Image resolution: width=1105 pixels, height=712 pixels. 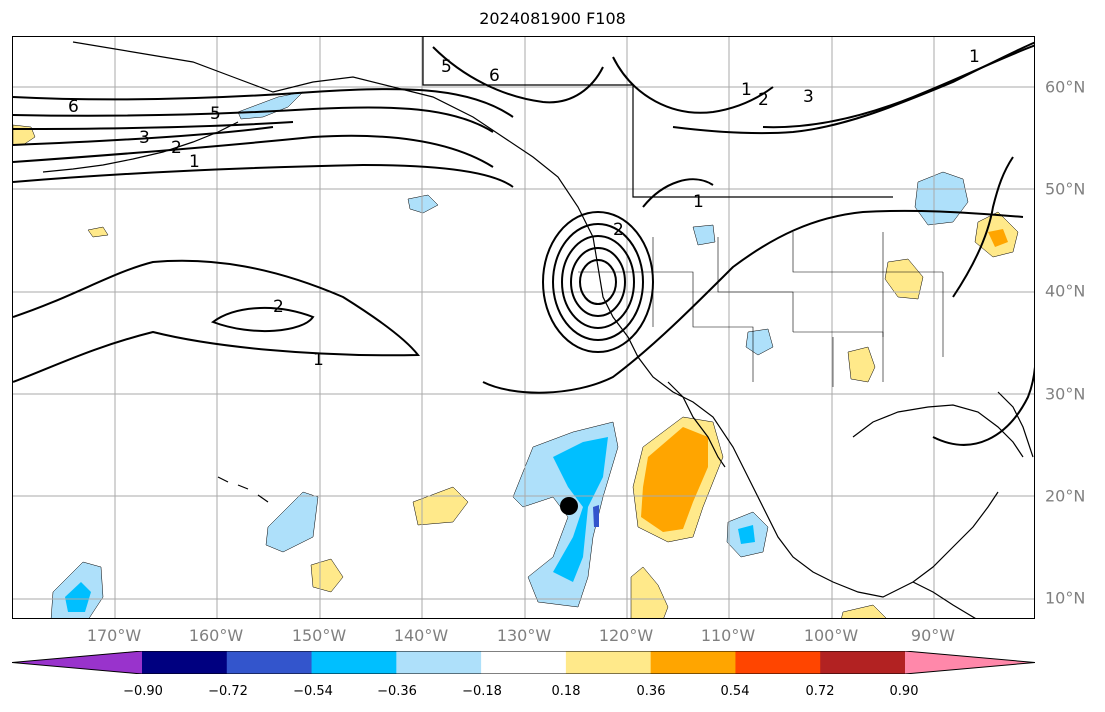 What do you see at coordinates (228, 691) in the screenshot?
I see `colorbar-tick-label: −0.72` at bounding box center [228, 691].